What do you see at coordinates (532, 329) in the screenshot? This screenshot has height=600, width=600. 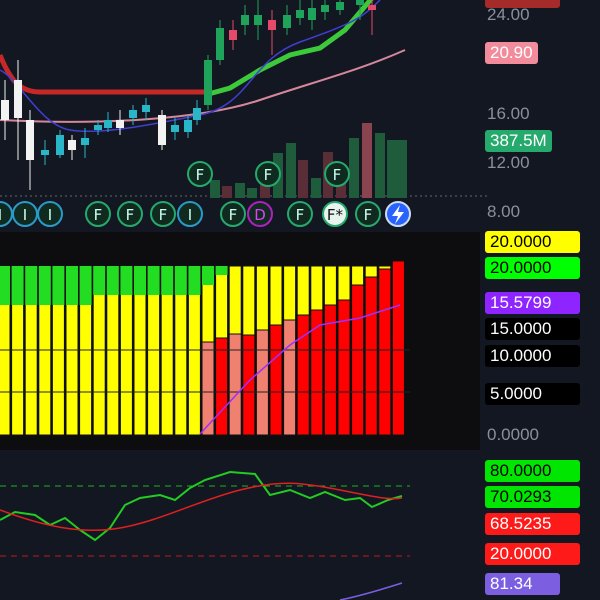 I see `ind1-badge: 15.0000` at bounding box center [532, 329].